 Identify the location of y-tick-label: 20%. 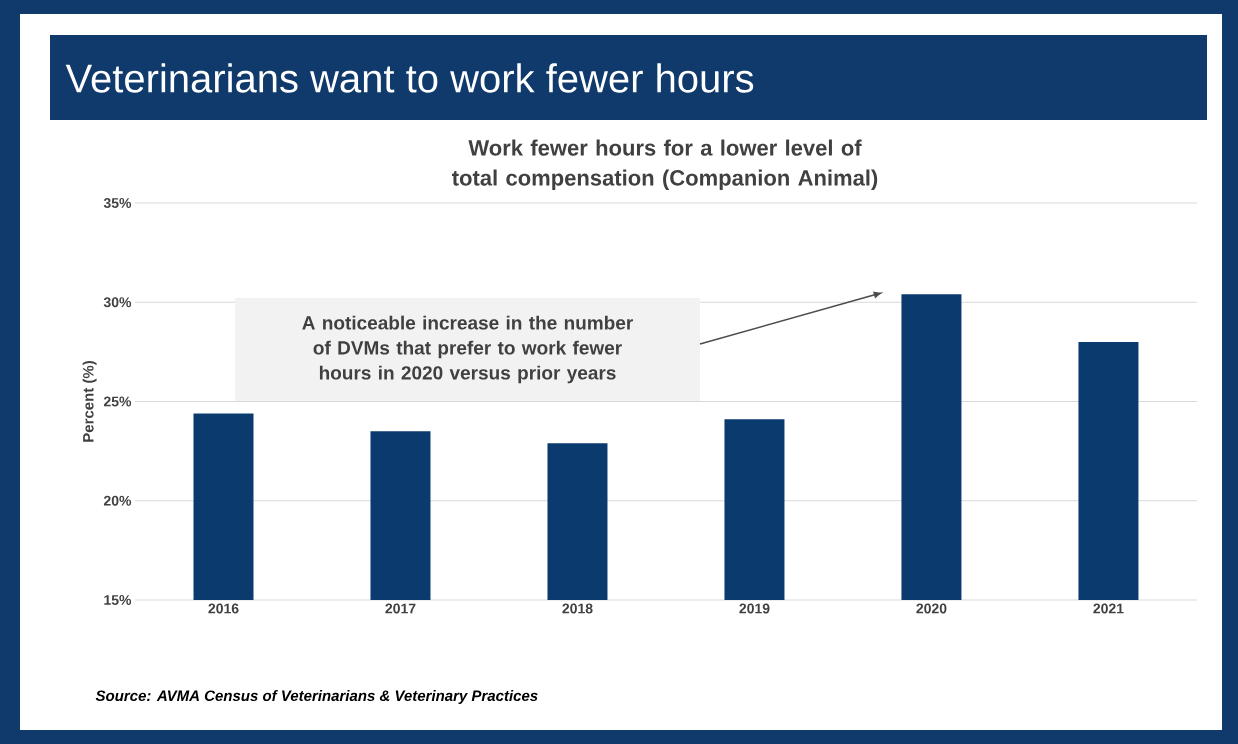
(117, 500).